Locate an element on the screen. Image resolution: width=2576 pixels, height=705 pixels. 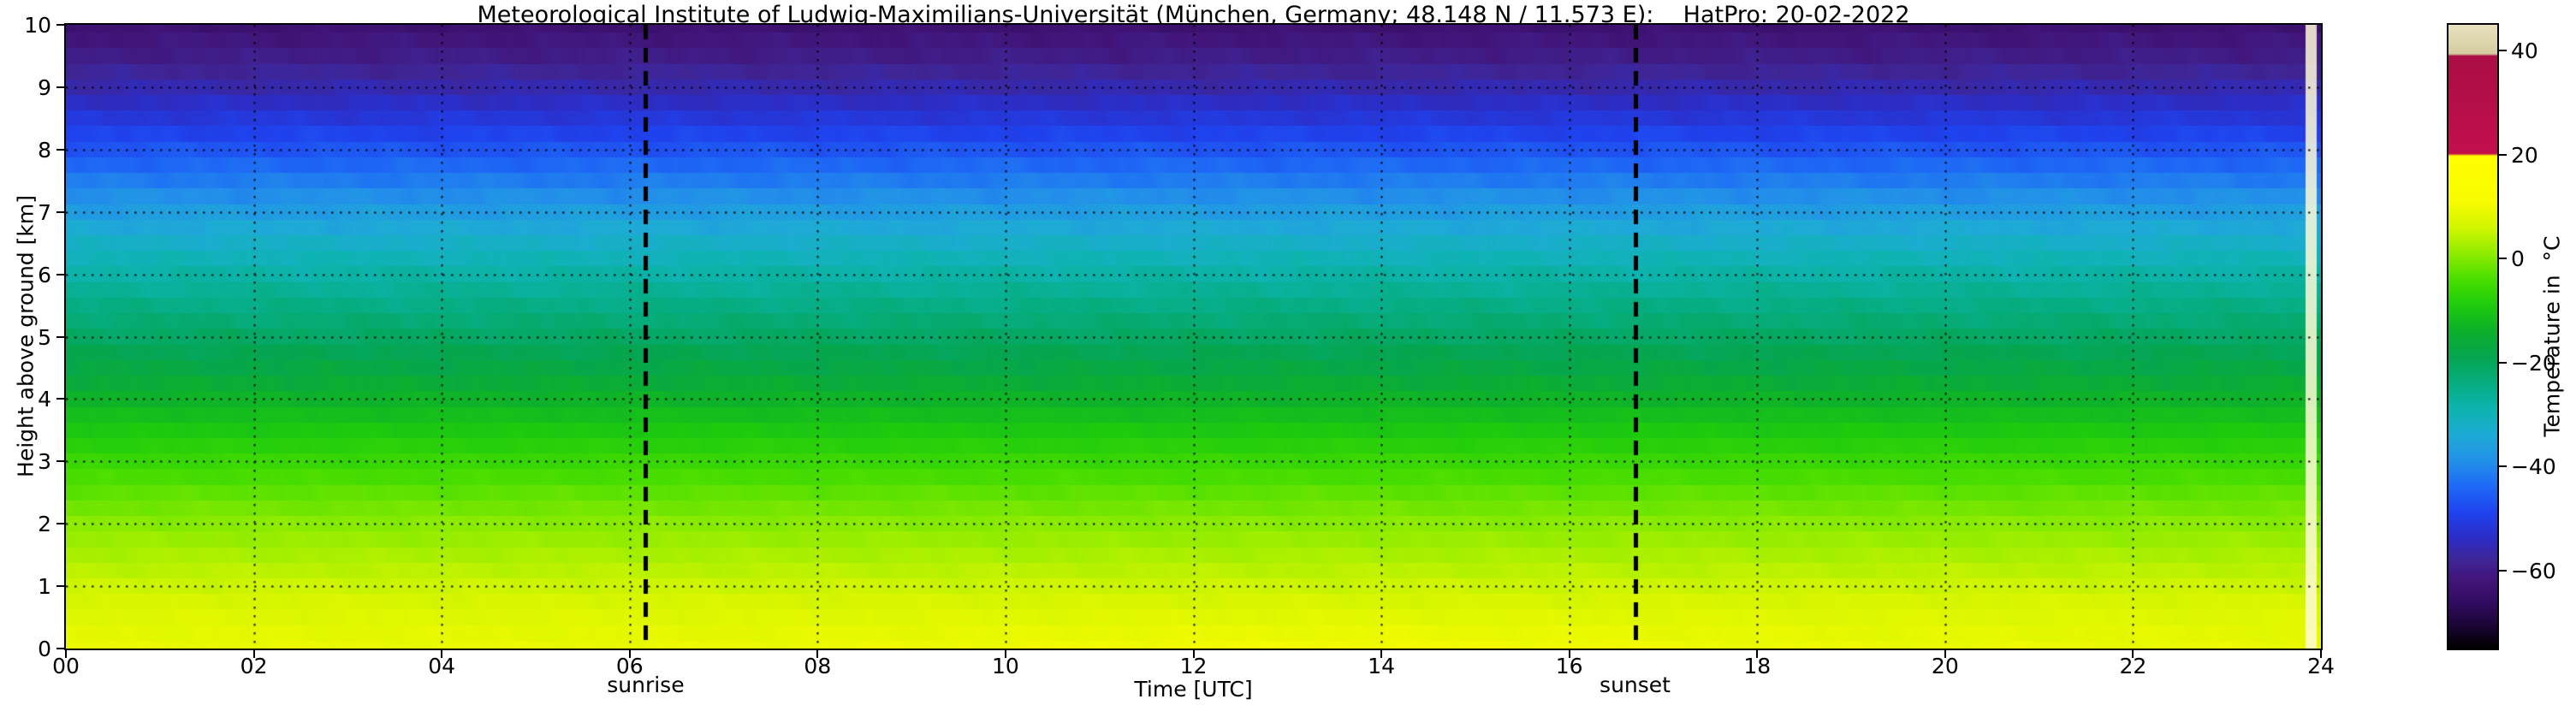
y-tick-label: 10 is located at coordinates (37, 25).